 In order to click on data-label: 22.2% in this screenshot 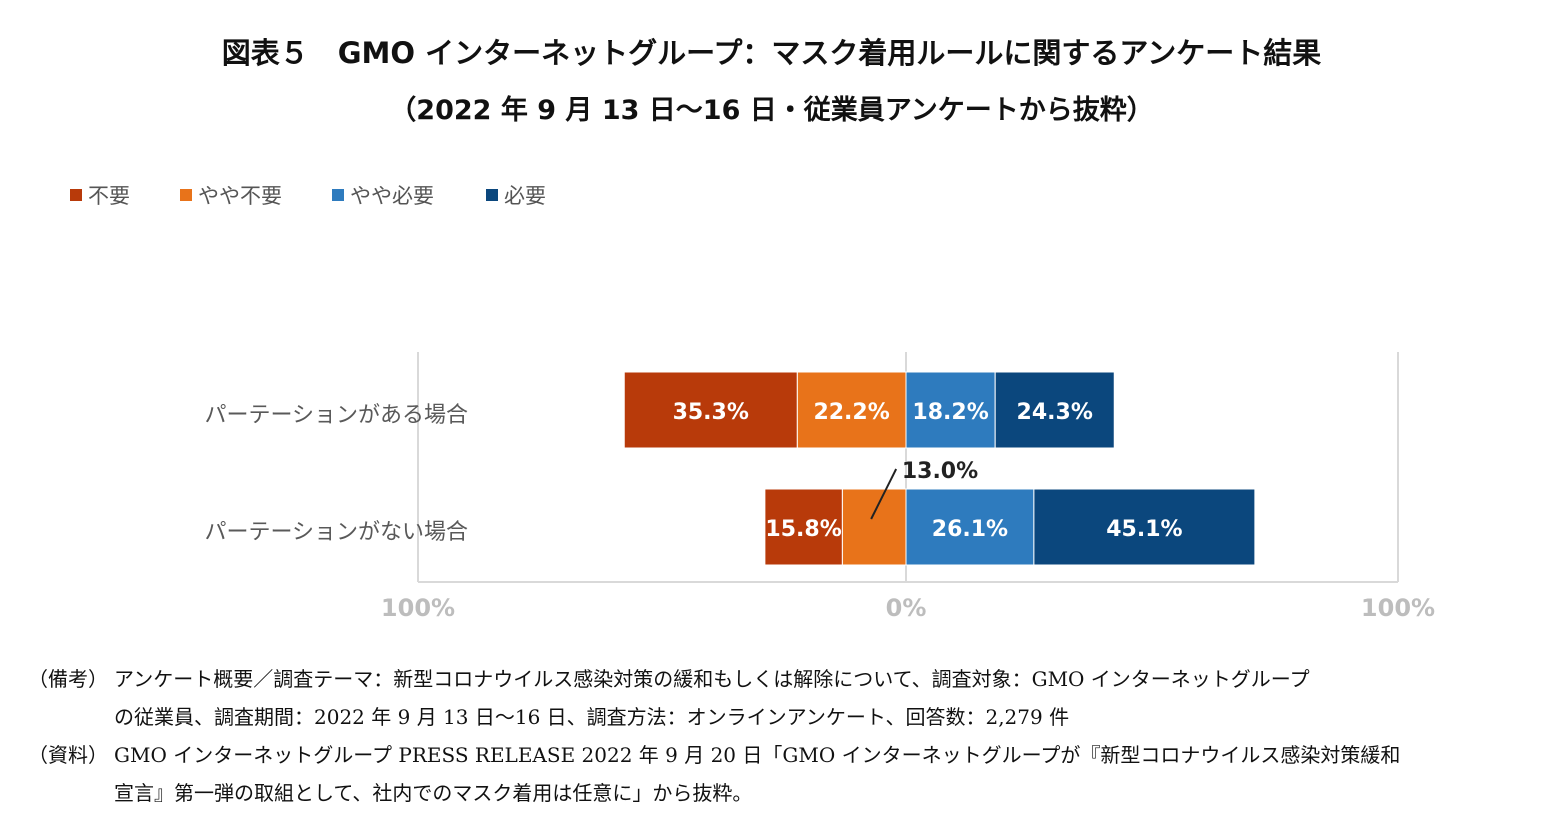, I will do `click(851, 412)`.